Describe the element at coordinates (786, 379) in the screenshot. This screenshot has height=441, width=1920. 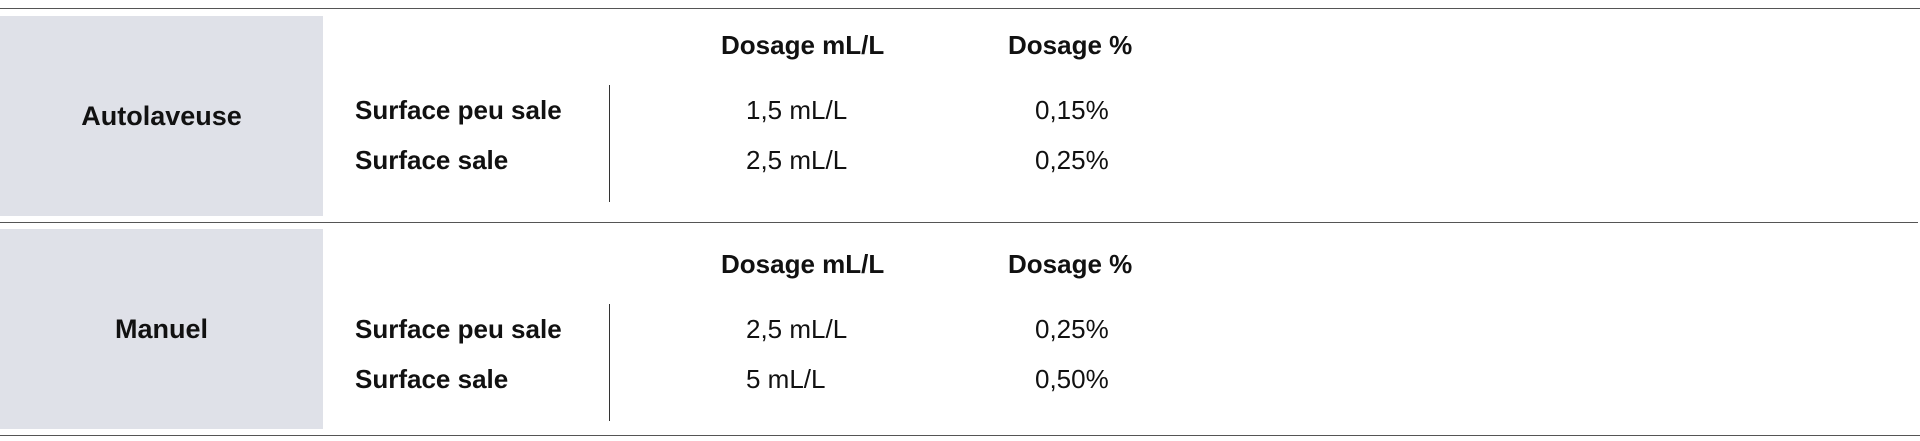
I see `dosage-ml: 5 mL/L` at that location.